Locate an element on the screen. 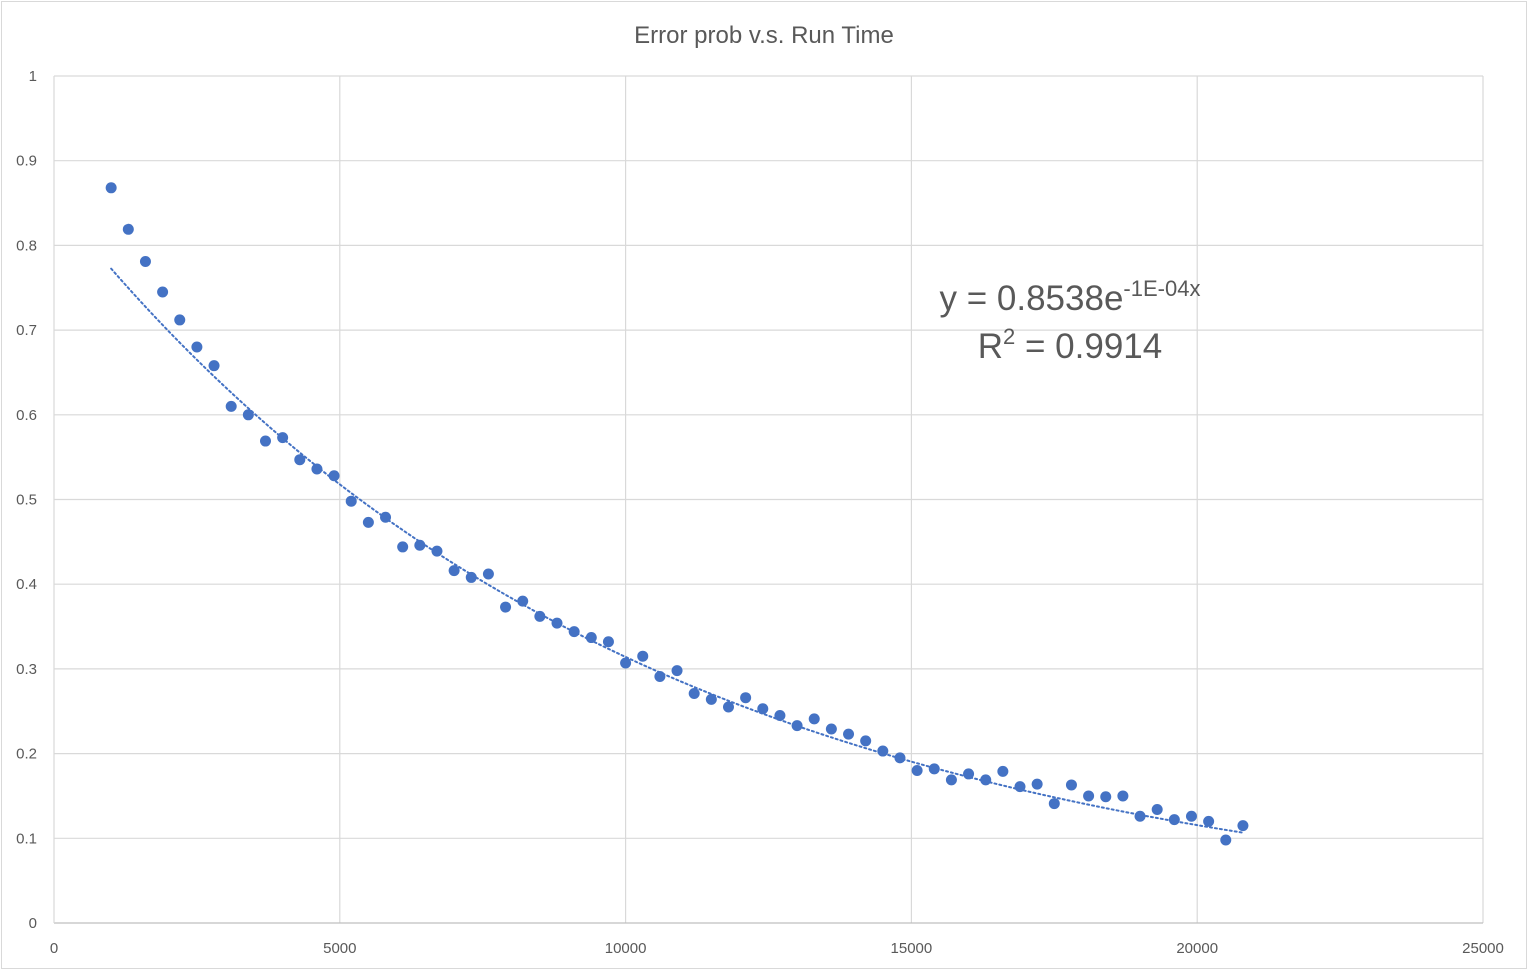  equation-exponent: -1E-04x is located at coordinates (1161, 288).